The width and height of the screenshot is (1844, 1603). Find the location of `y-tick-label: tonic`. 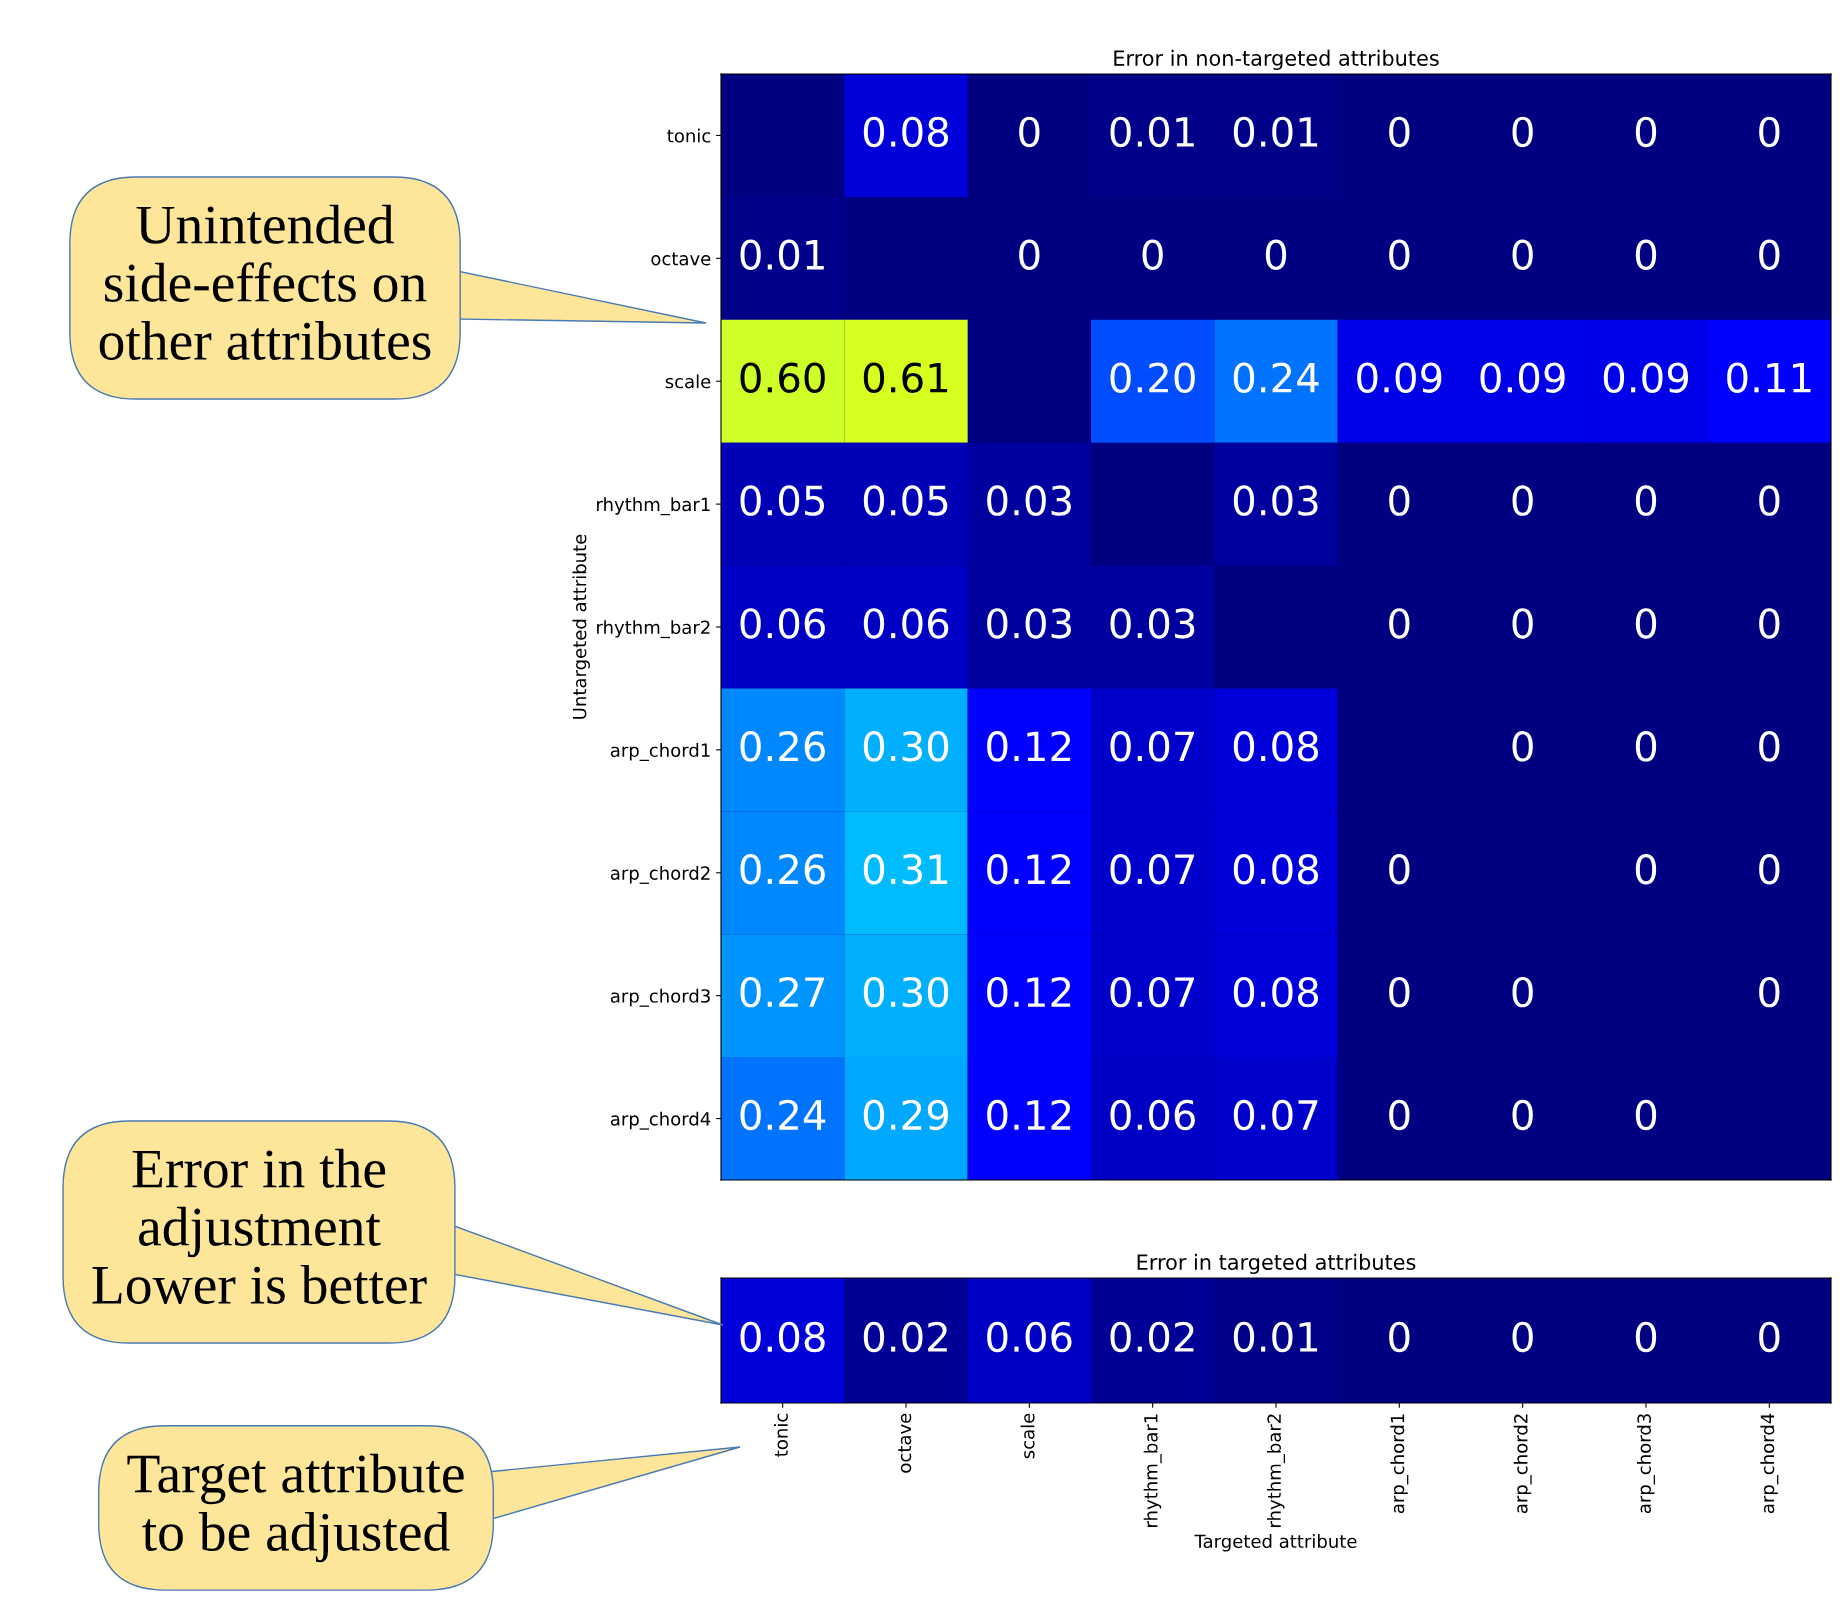

y-tick-label: tonic is located at coordinates (689, 135).